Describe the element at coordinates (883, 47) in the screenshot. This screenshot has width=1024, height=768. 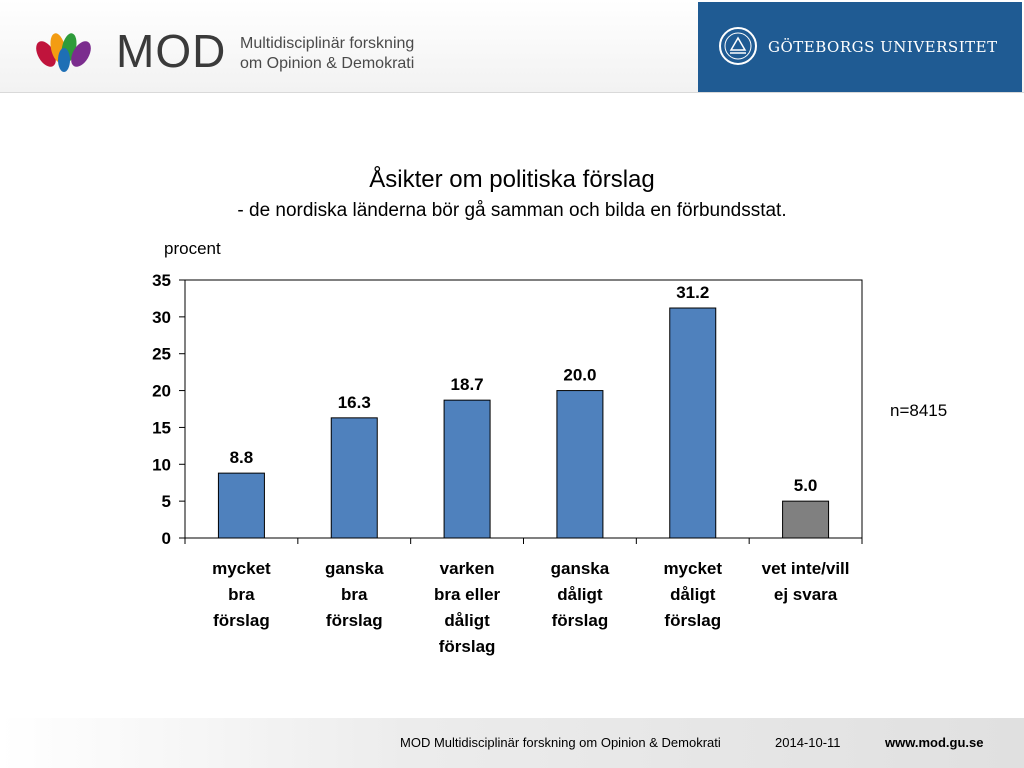
I see `university-name: GÖTEBORGS UNIVERSITET` at that location.